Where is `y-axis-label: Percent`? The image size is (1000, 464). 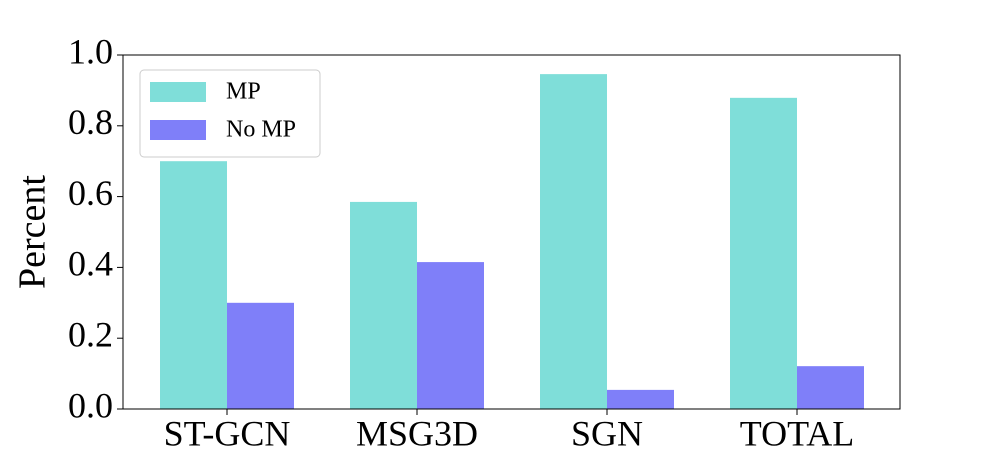 y-axis-label: Percent is located at coordinates (33, 232).